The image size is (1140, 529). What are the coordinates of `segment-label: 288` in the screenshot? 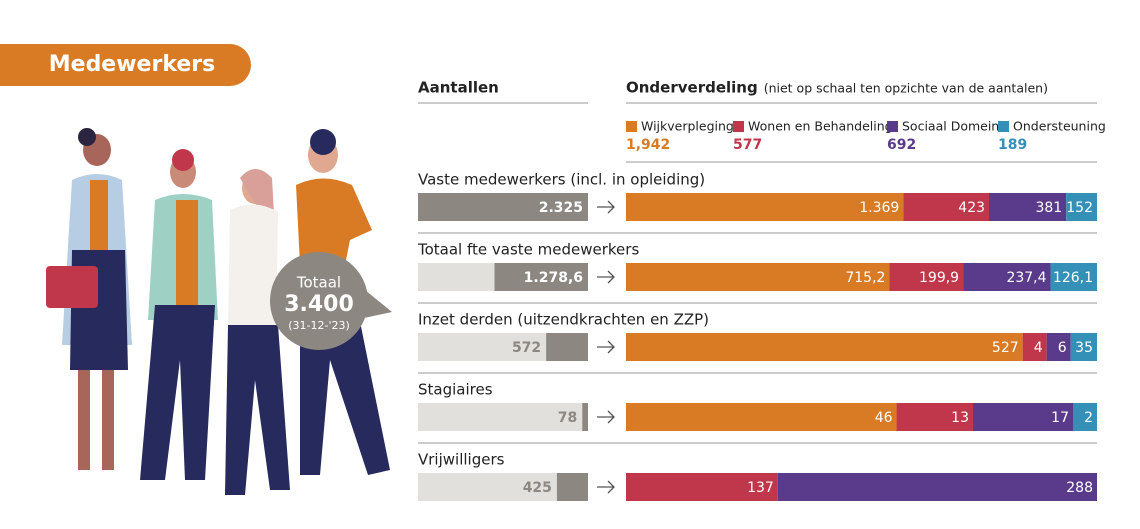 It's located at (1079, 488).